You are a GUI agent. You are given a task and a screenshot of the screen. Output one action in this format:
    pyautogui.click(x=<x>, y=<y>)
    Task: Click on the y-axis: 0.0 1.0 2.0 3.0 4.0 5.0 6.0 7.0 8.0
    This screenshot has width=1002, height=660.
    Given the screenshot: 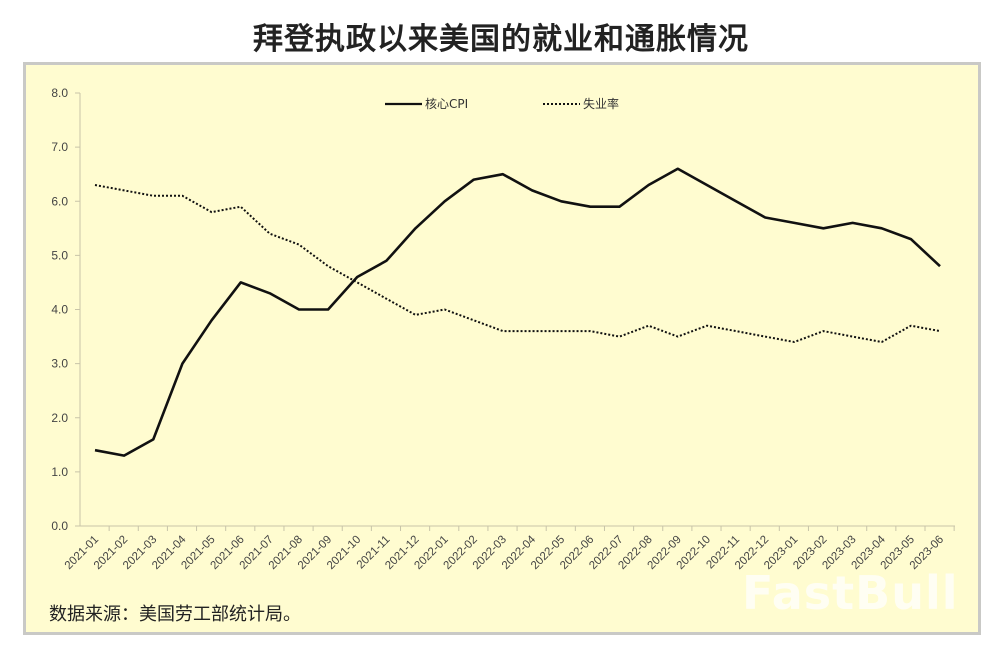 What is the action you would take?
    pyautogui.click(x=66, y=309)
    